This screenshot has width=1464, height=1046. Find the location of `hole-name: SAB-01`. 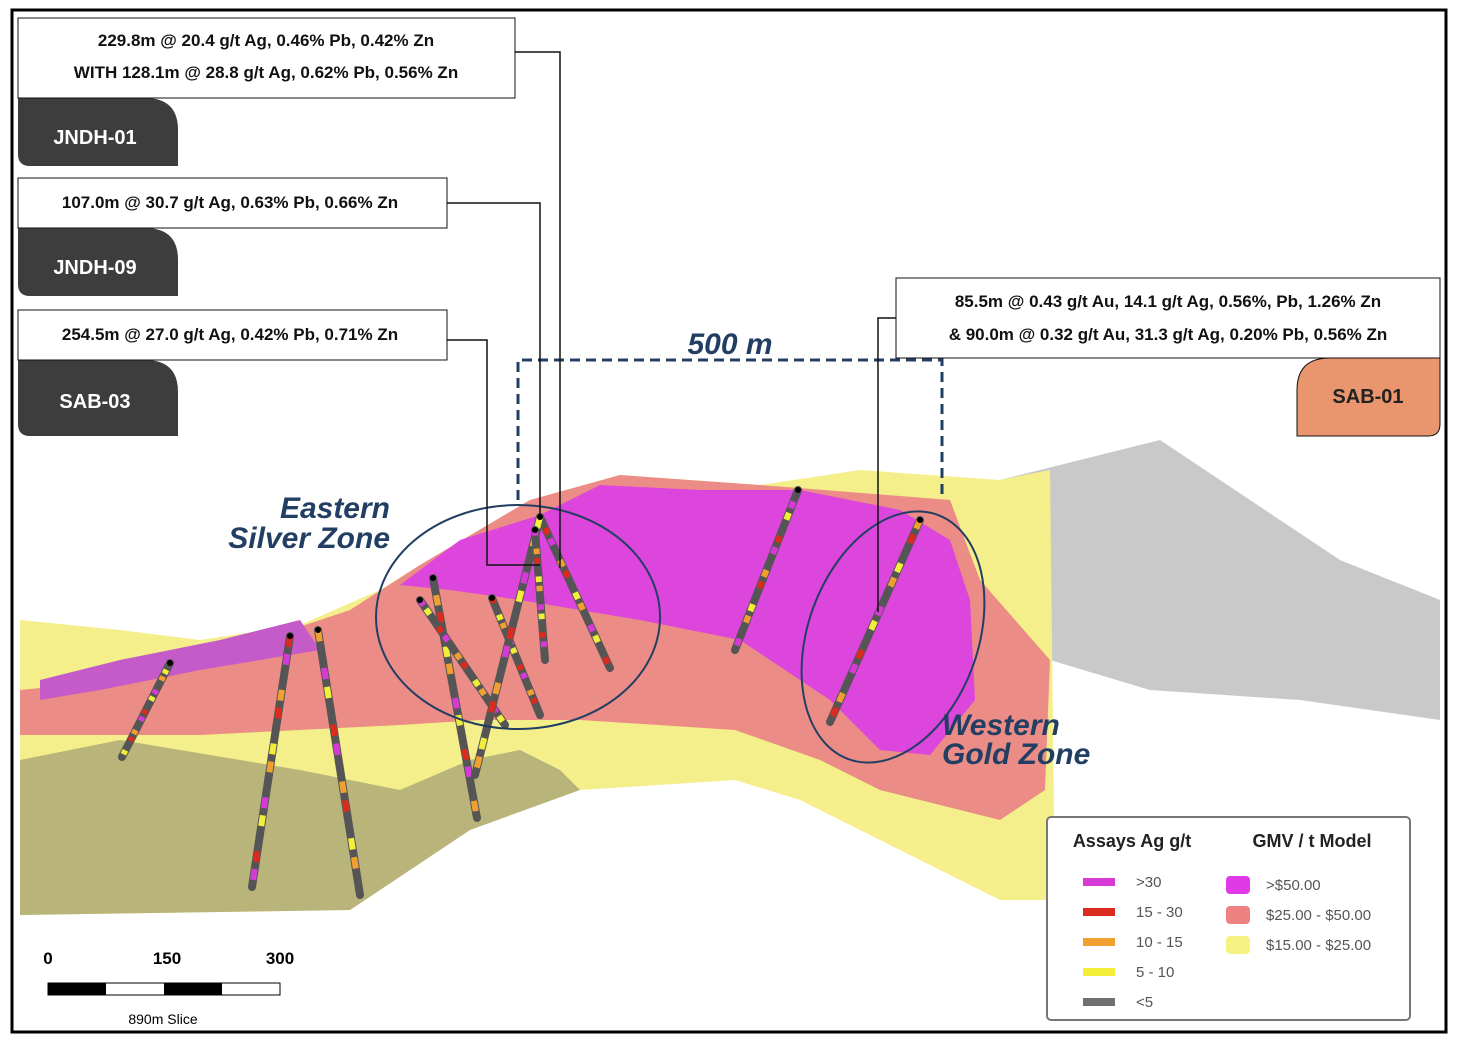

hole-name: SAB-01 is located at coordinates (1367, 397).